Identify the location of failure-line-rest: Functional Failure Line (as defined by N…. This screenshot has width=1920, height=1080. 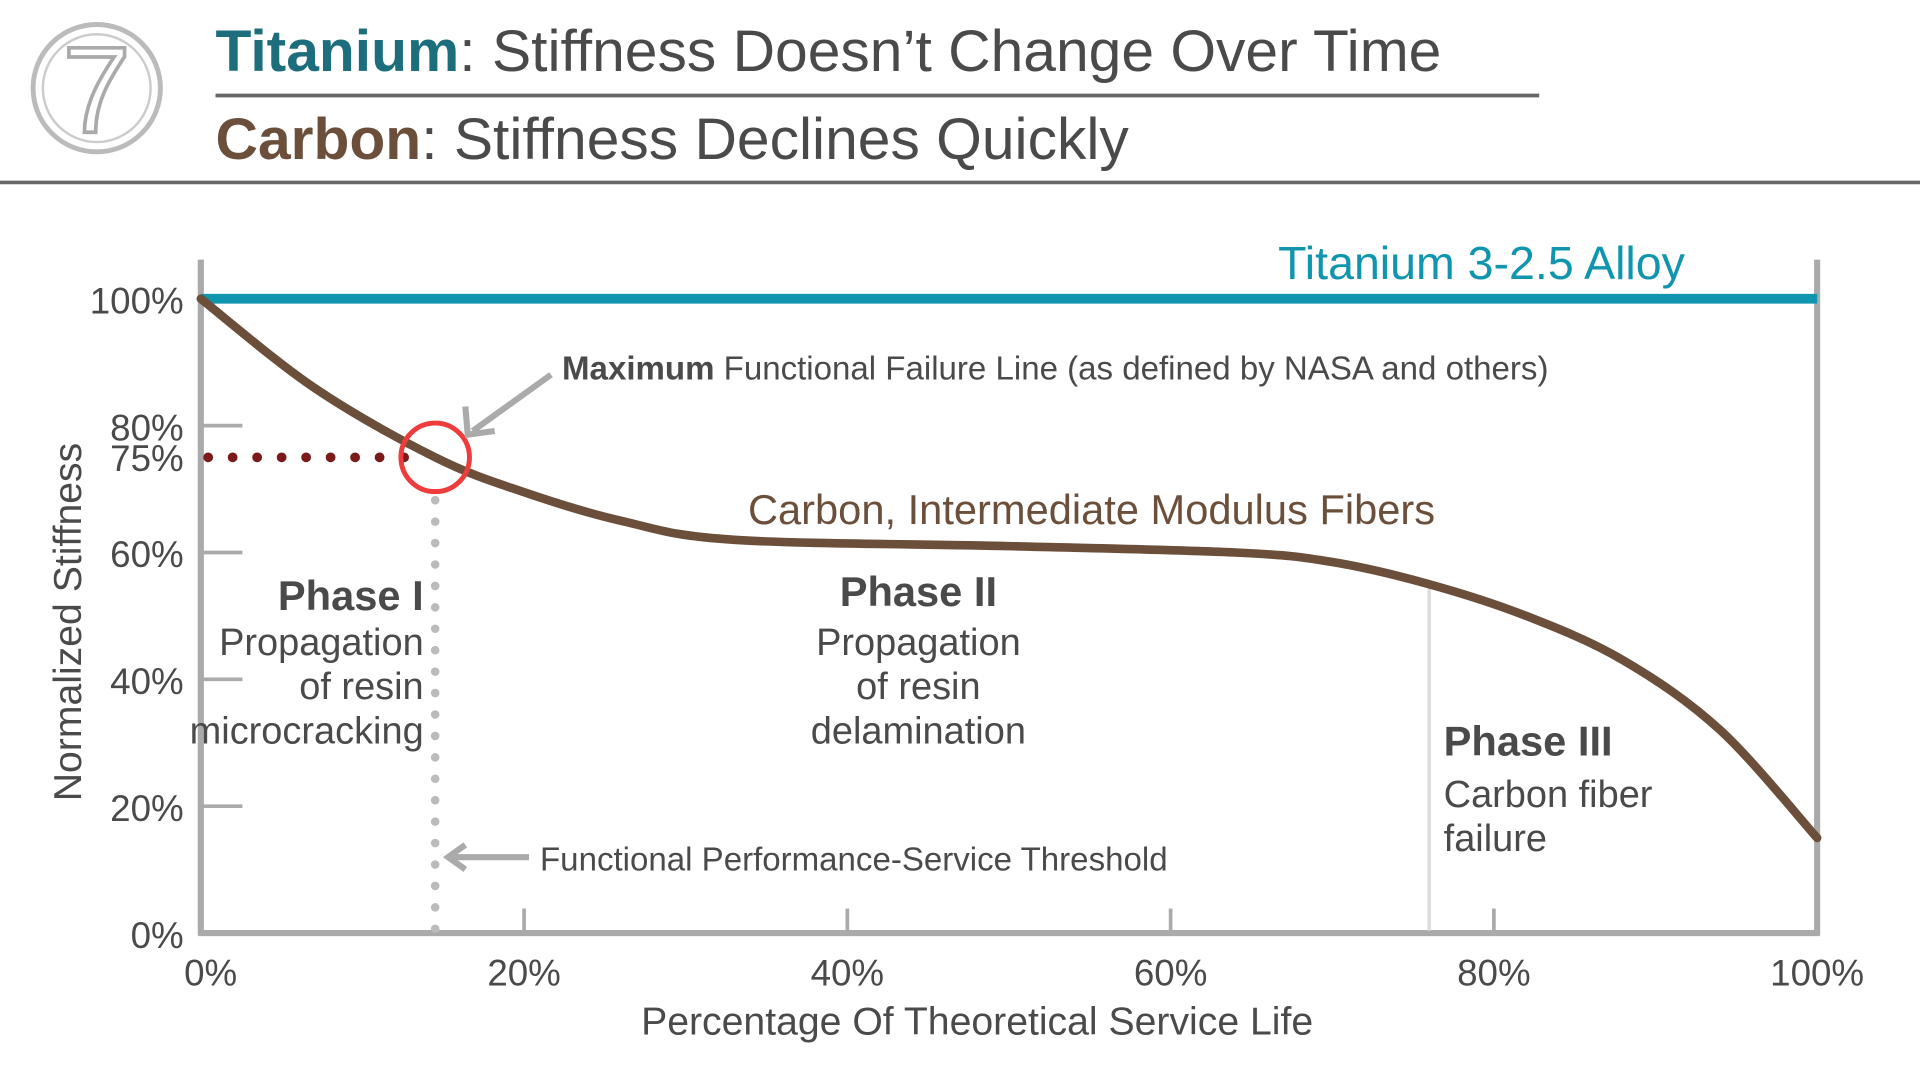
(1131, 369).